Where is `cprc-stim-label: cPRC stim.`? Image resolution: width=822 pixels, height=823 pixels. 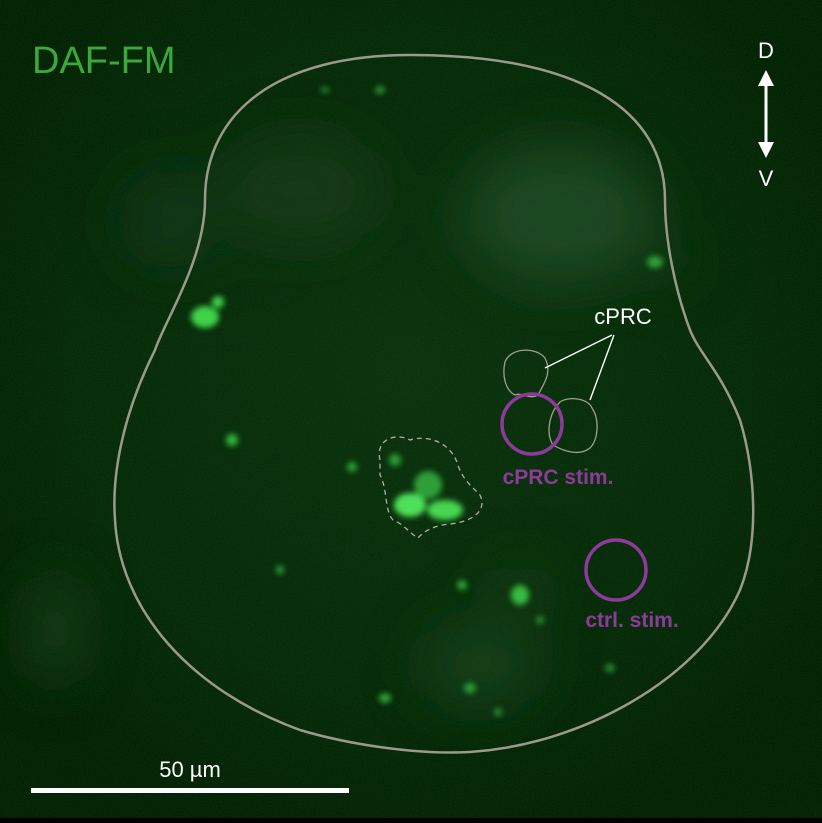
cprc-stim-label: cPRC stim. is located at coordinates (558, 477).